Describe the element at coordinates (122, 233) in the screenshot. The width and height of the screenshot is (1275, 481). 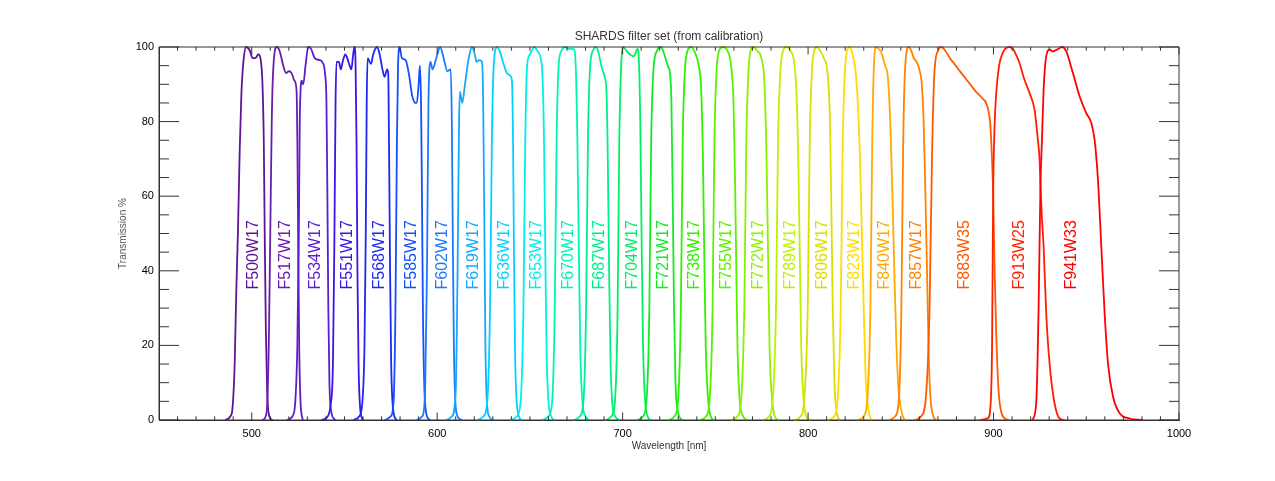
I see `y-axis-title: Transmission %` at that location.